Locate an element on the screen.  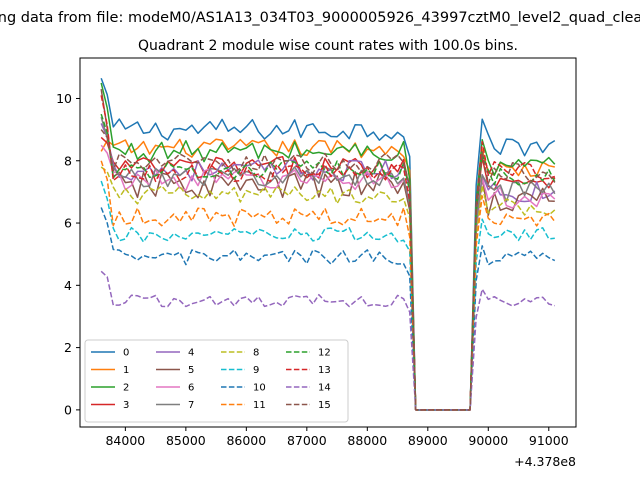
y-tick-label: 10 is located at coordinates (64, 98).